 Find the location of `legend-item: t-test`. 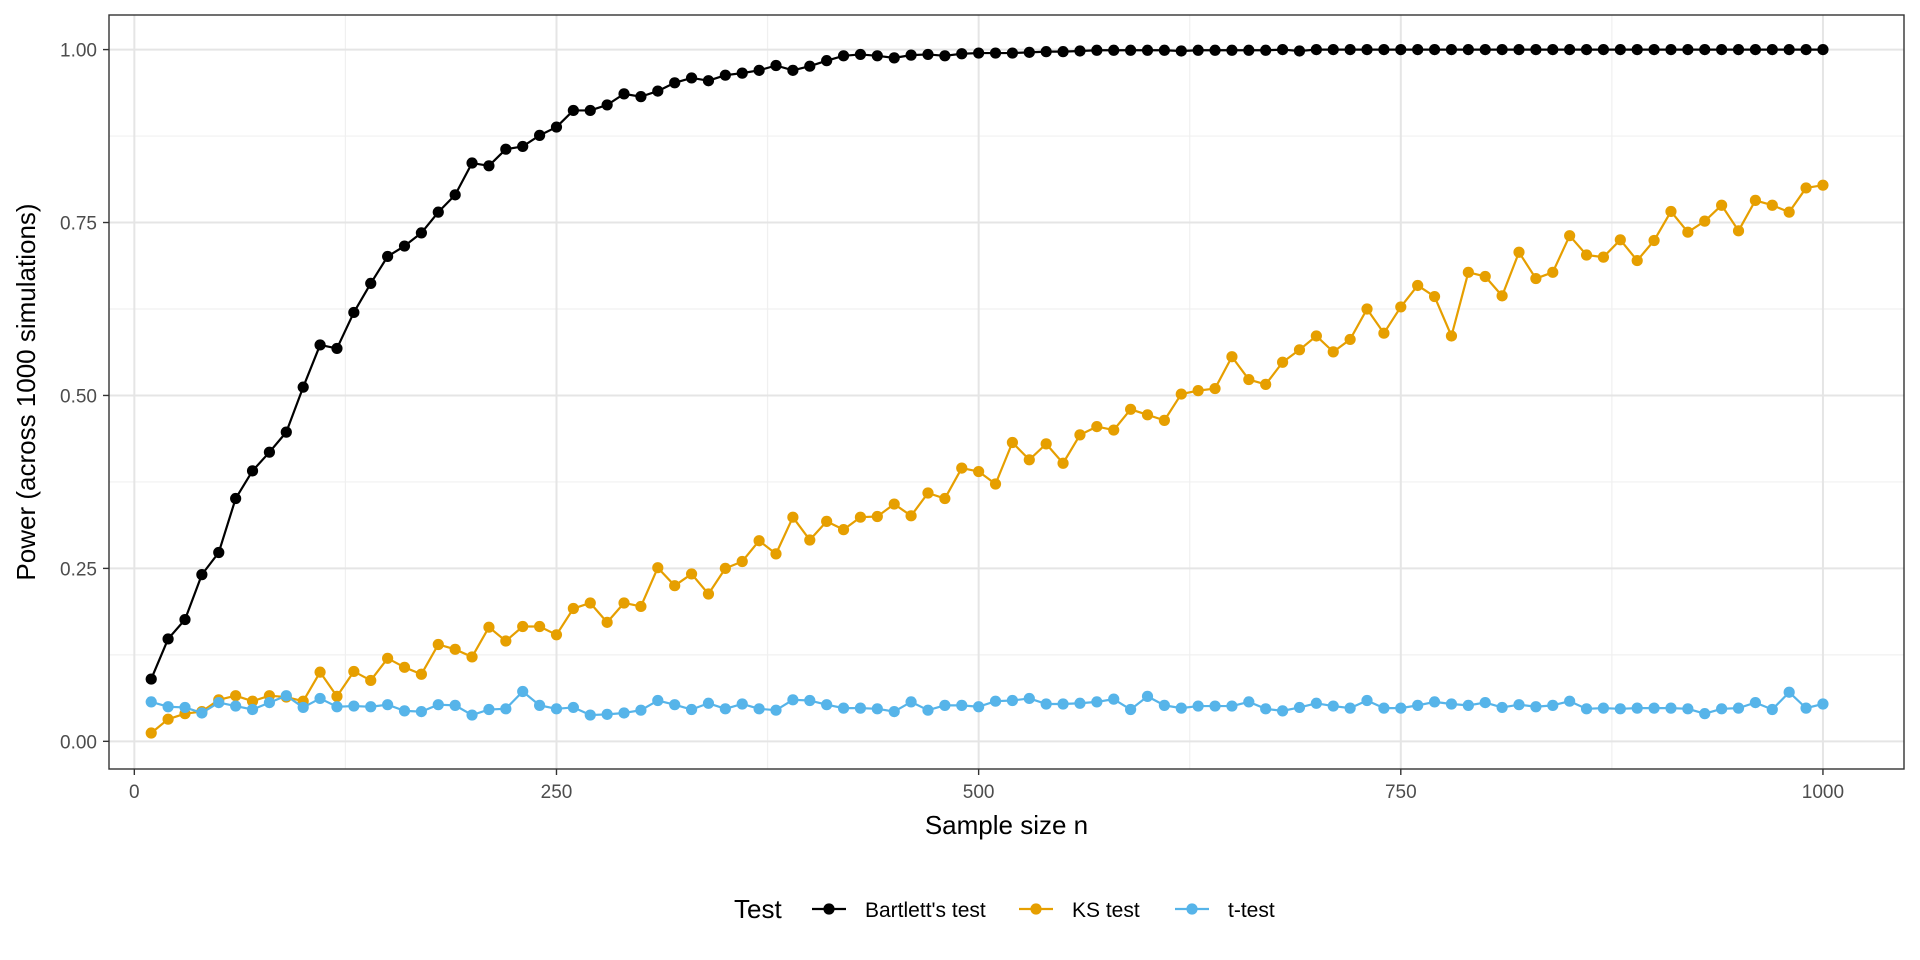

legend-item: t-test is located at coordinates (1225, 910).